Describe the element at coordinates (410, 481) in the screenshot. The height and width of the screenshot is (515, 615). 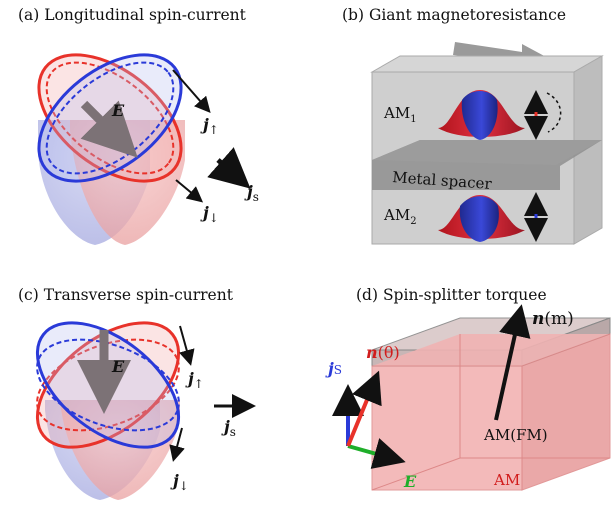
I see `e-axis-label: E` at that location.